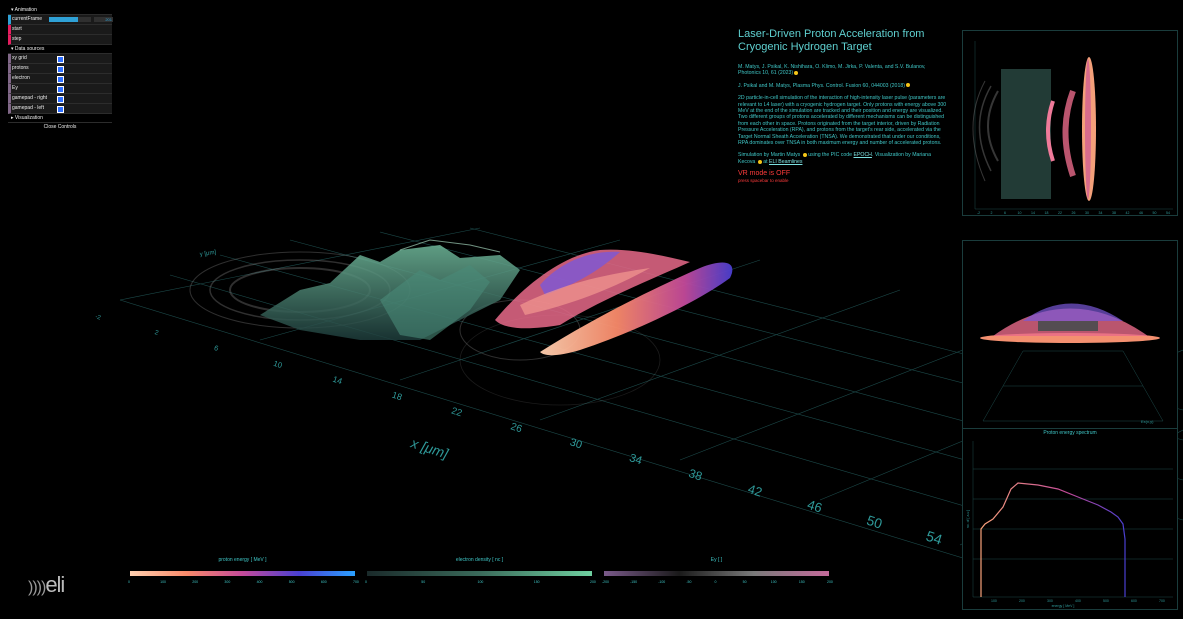  Describe the element at coordinates (479, 560) in the screenshot. I see `colorbar-title: electron density [ nc ]` at that location.